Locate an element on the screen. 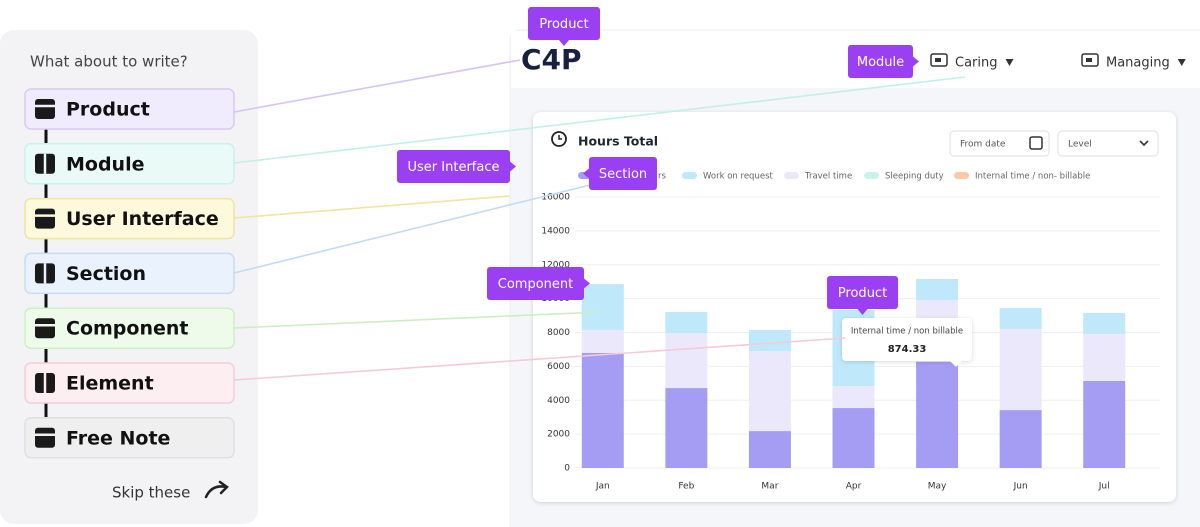  y-tick-label: 12000 is located at coordinates (555, 265).